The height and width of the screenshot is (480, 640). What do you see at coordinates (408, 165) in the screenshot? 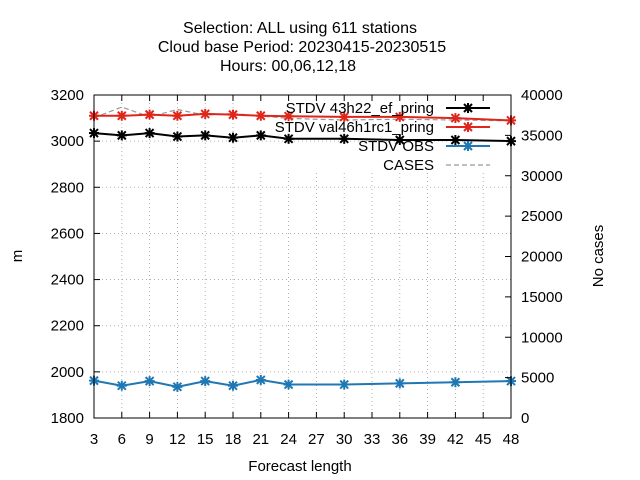
I see `legend-label-3: CASES` at bounding box center [408, 165].